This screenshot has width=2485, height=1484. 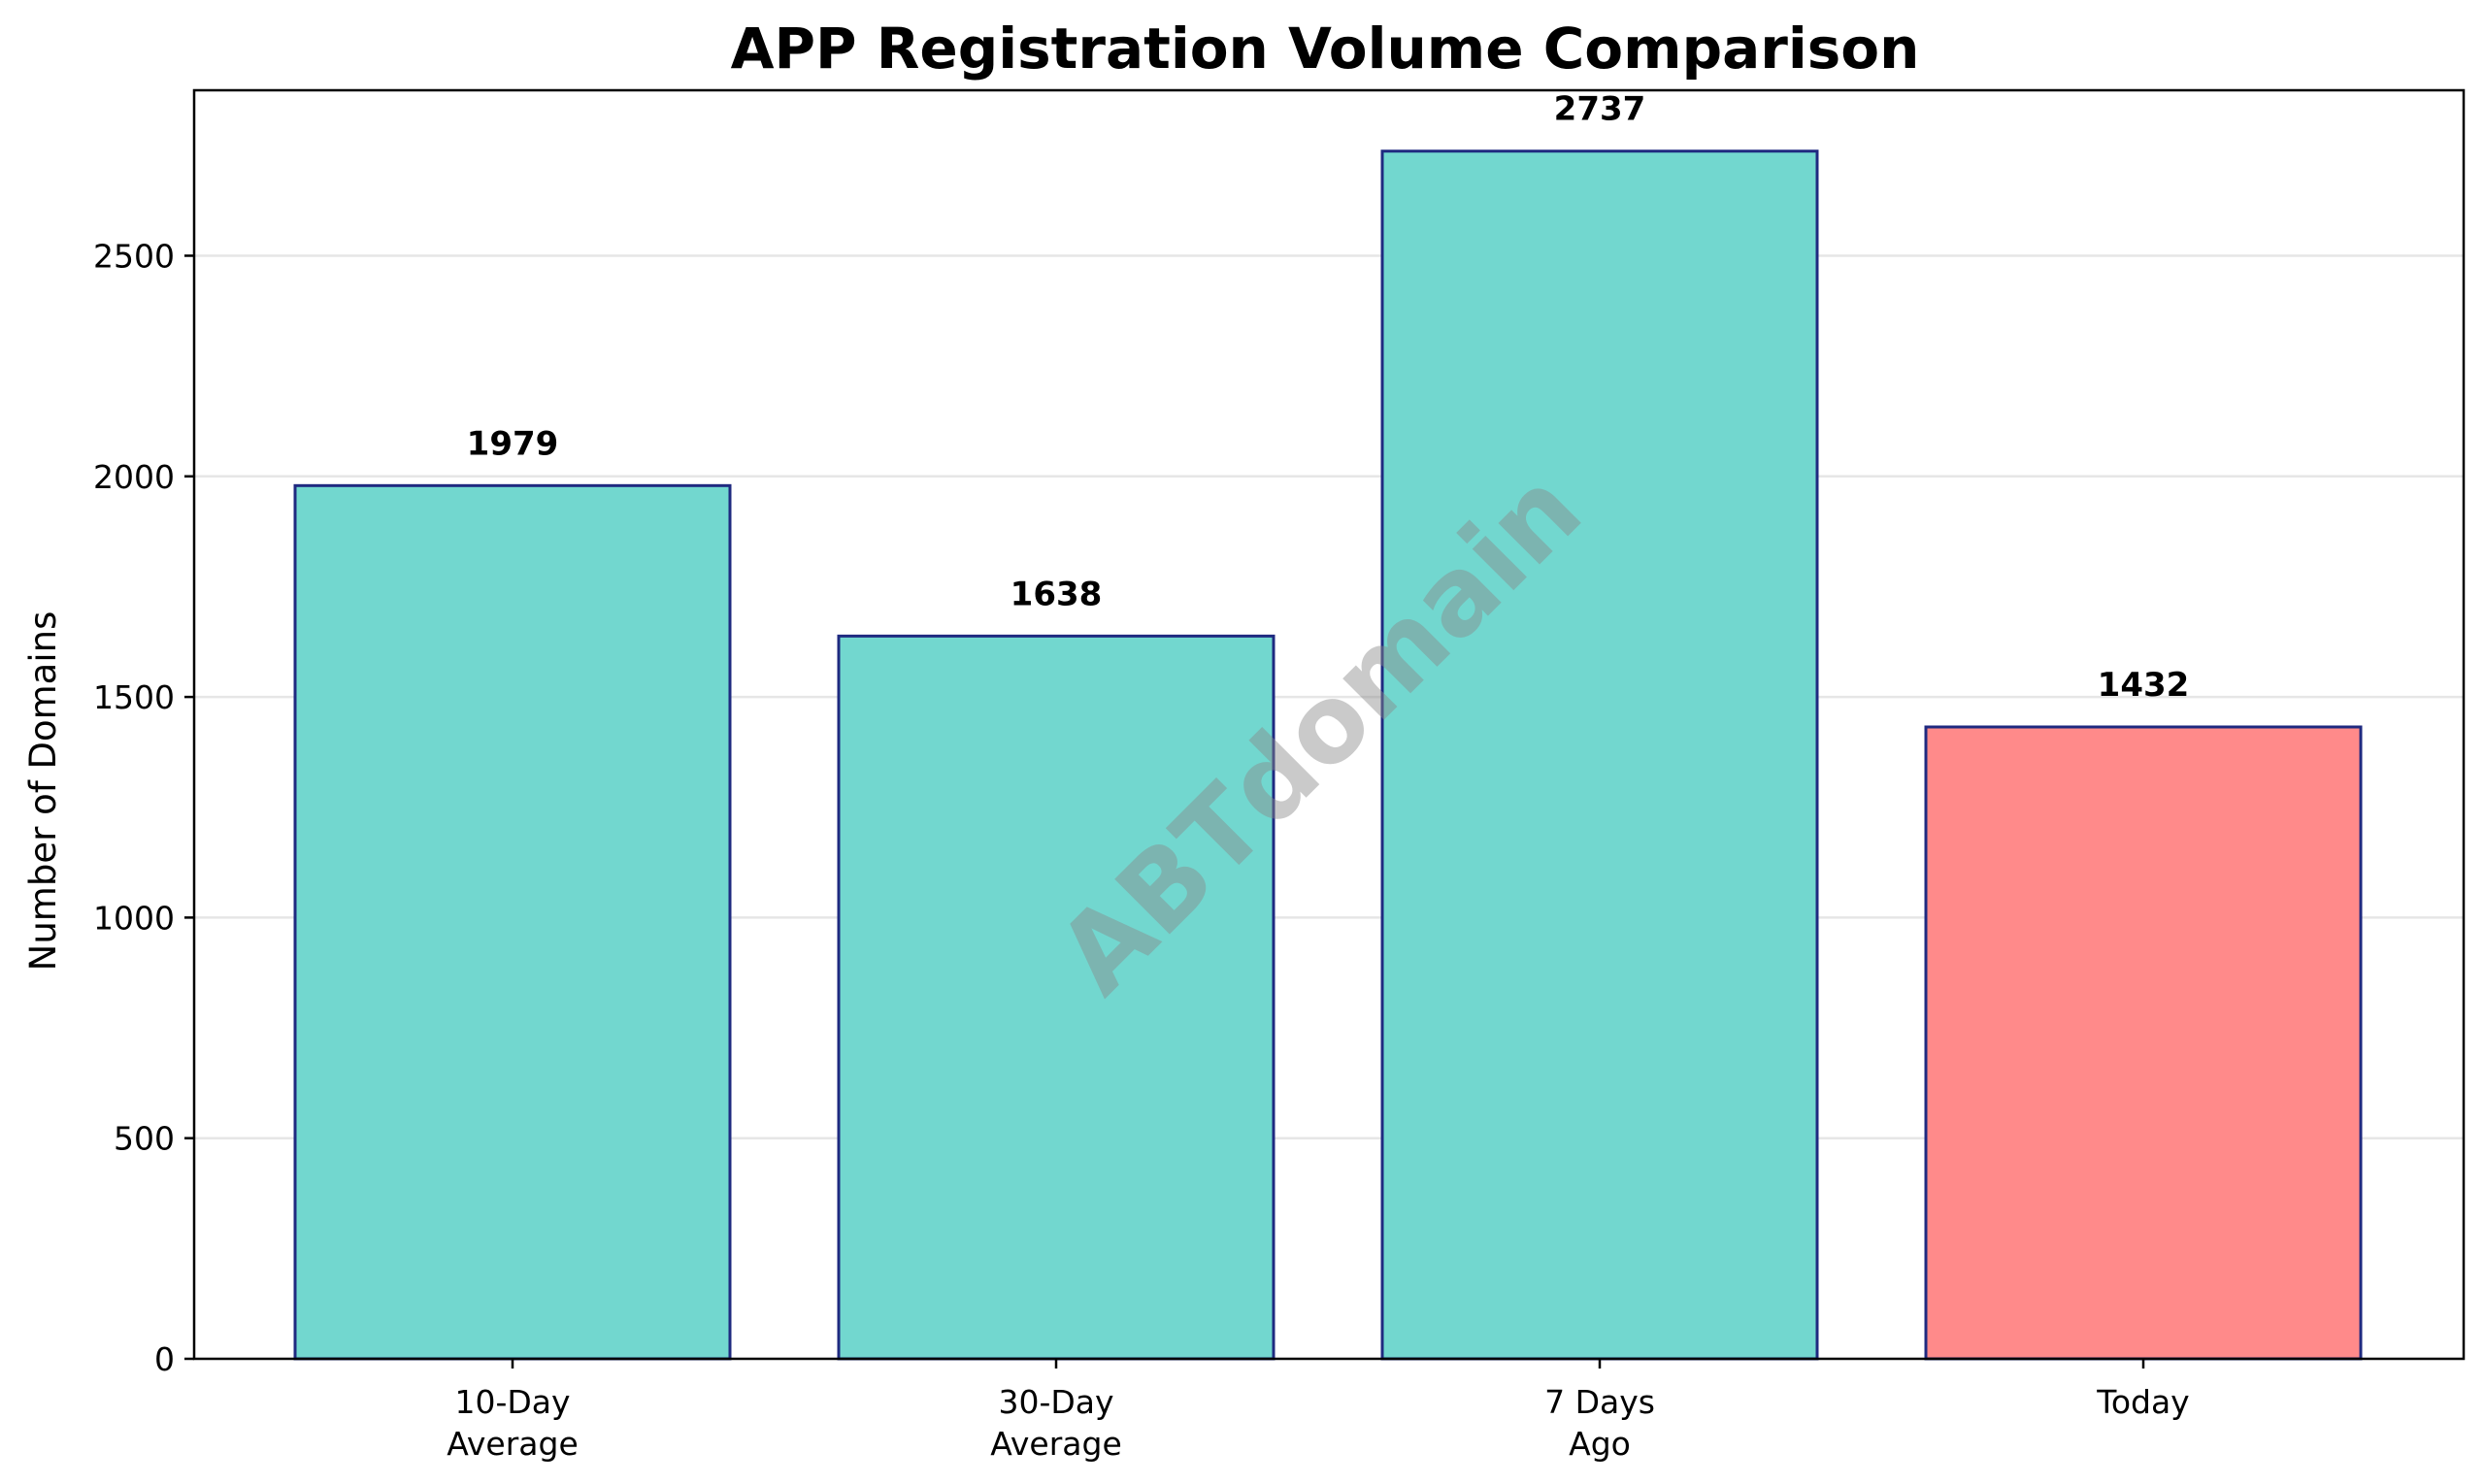 I want to click on y-tick-label: 0, so click(x=164, y=1359).